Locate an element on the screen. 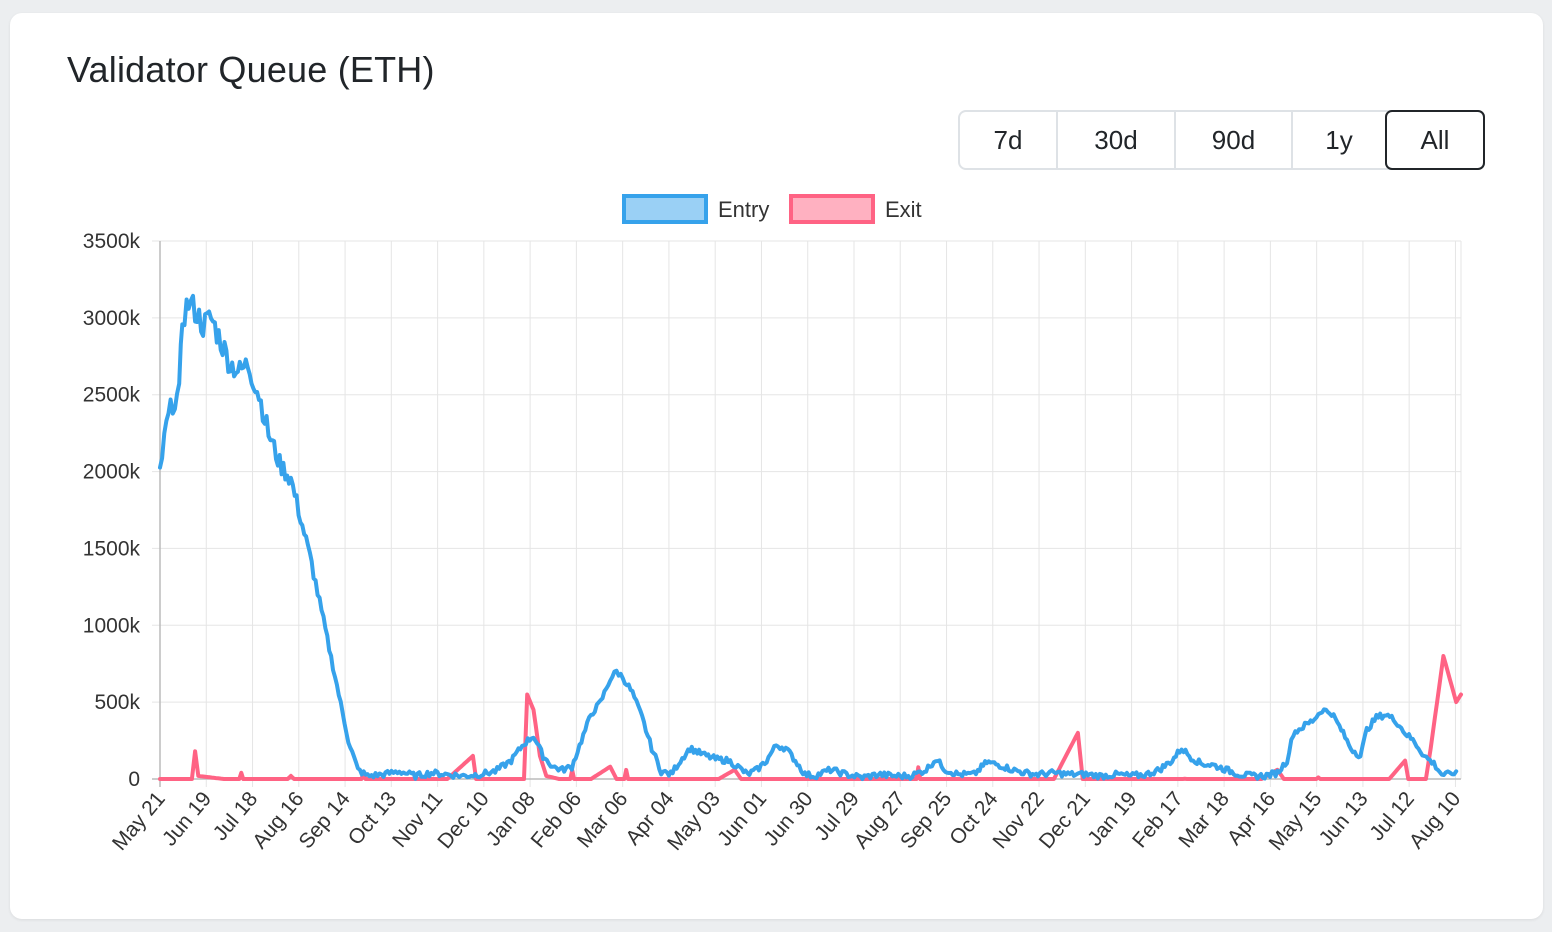 Image resolution: width=1552 pixels, height=932 pixels. range-30d-button: 30d is located at coordinates (1115, 140).